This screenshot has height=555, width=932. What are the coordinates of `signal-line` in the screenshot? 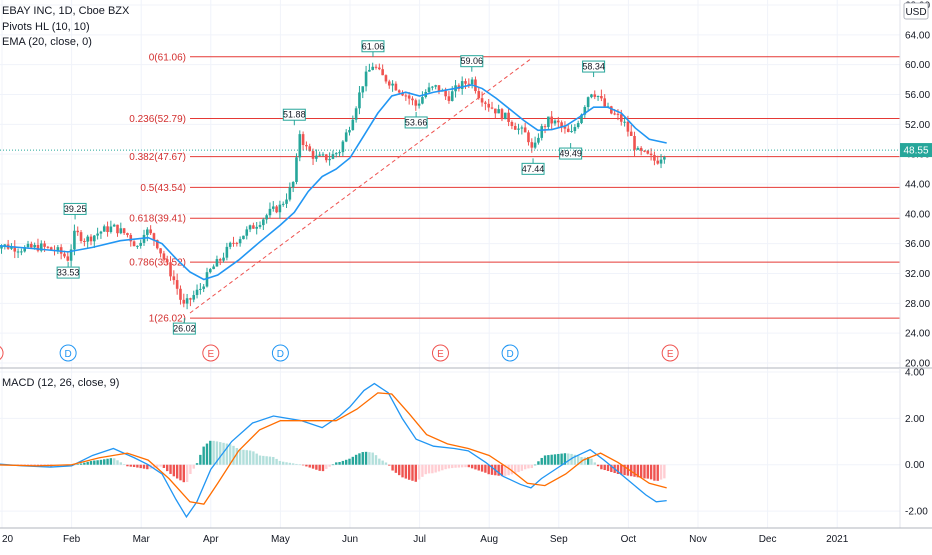 It's located at (333, 448).